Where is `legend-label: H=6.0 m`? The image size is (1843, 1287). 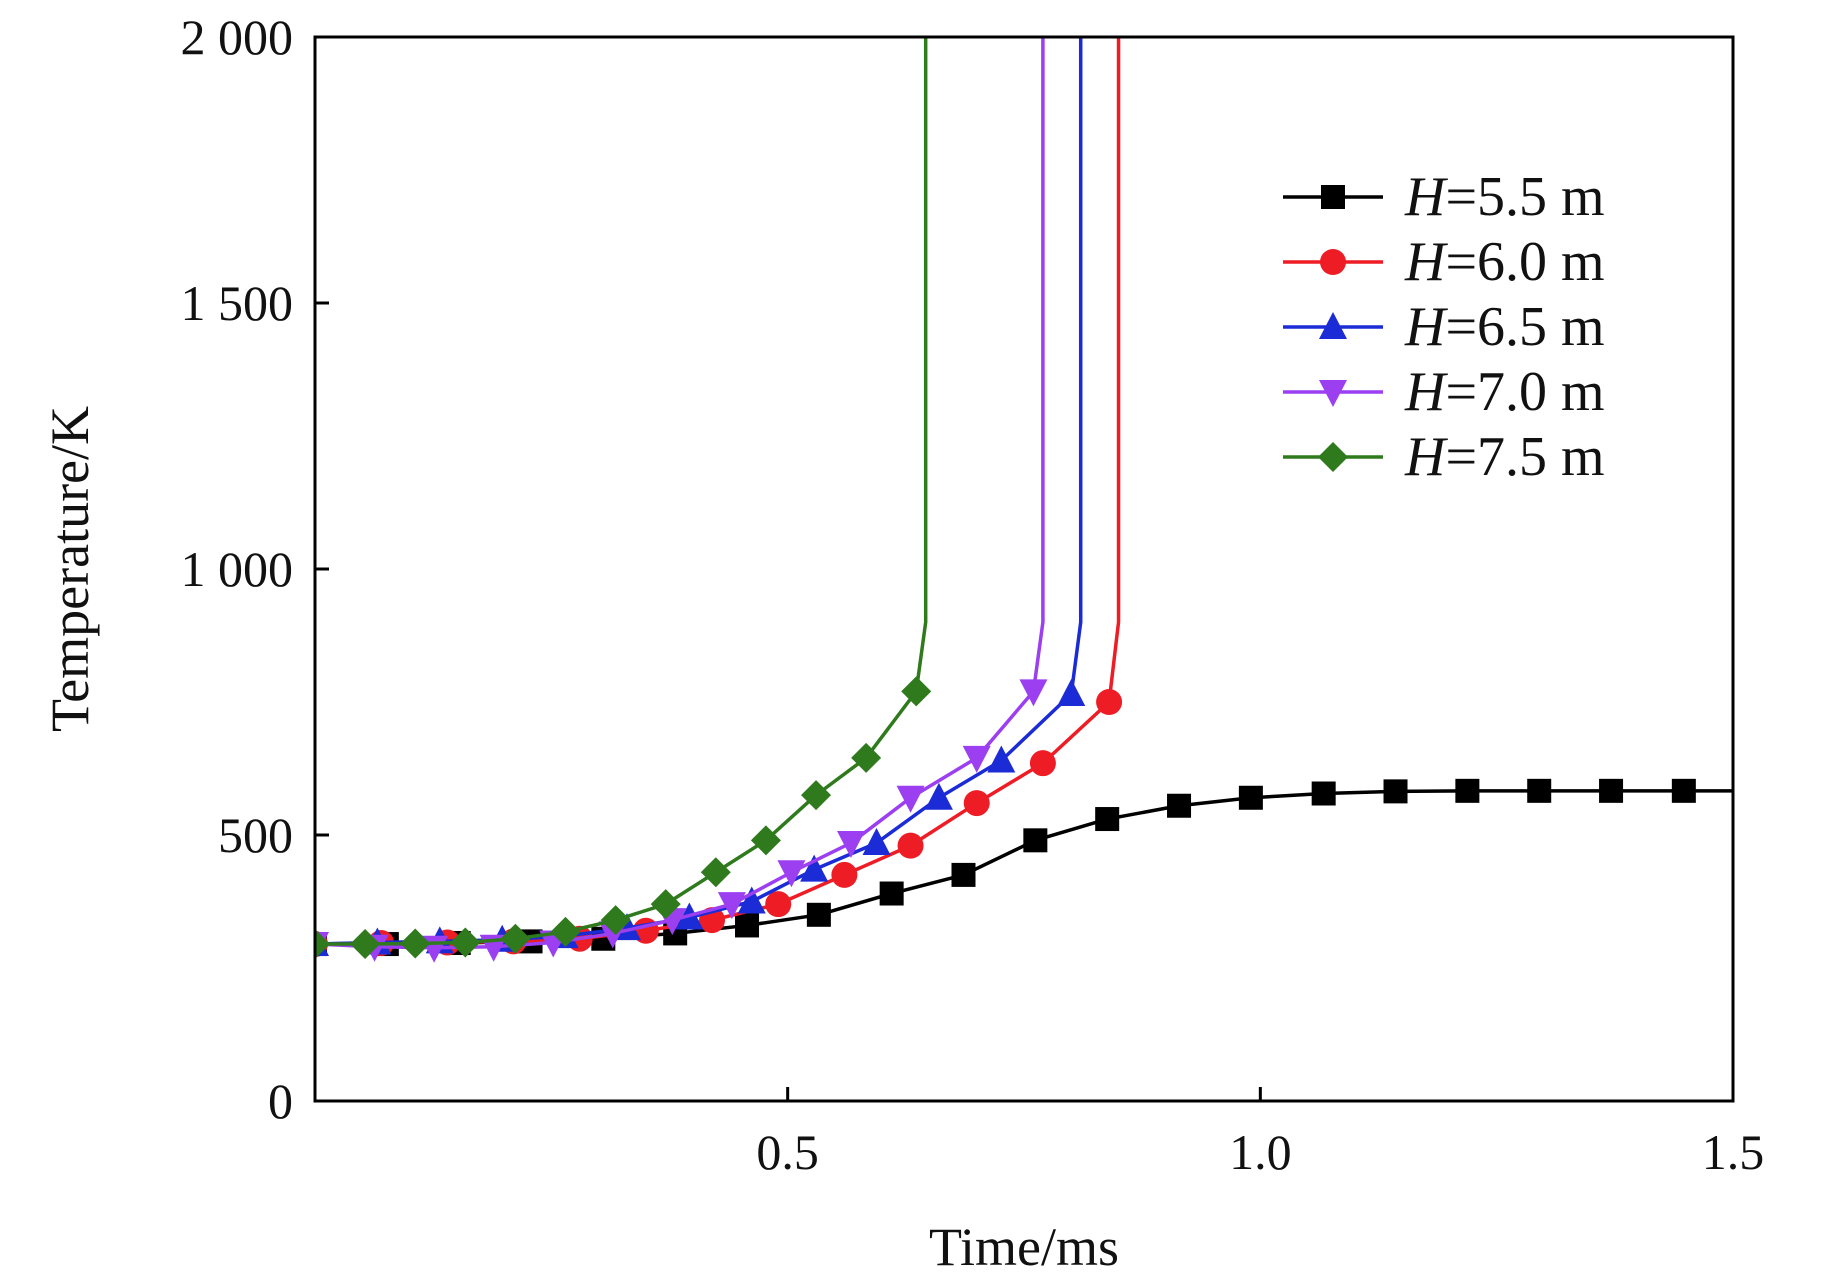
legend-label: H=6.0 m is located at coordinates (1504, 262).